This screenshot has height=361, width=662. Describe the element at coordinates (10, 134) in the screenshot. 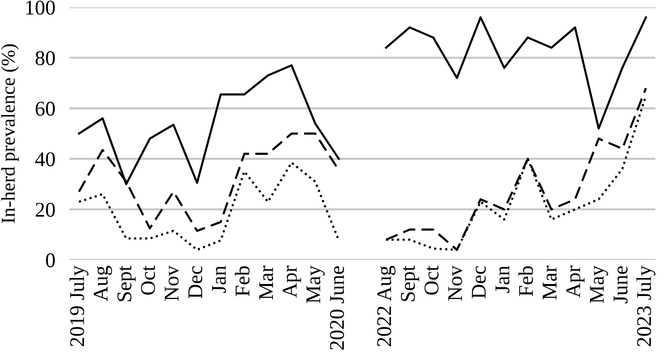

I see `y-axis-title: In-herd prevalence (%)` at that location.